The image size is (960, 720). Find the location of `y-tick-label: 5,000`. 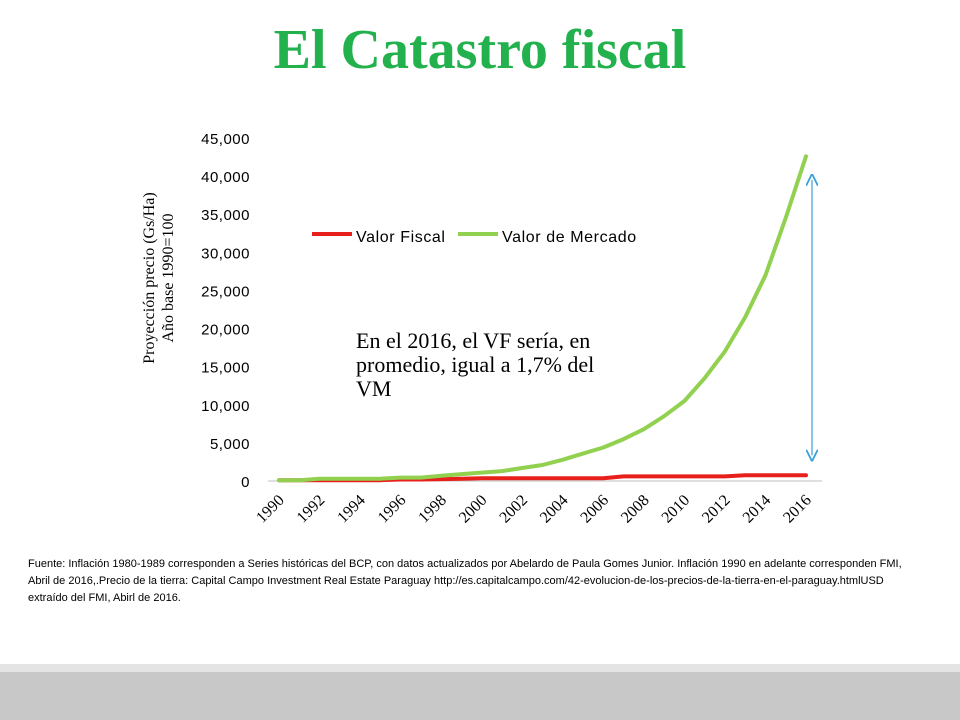

y-tick-label: 5,000 is located at coordinates (230, 444).